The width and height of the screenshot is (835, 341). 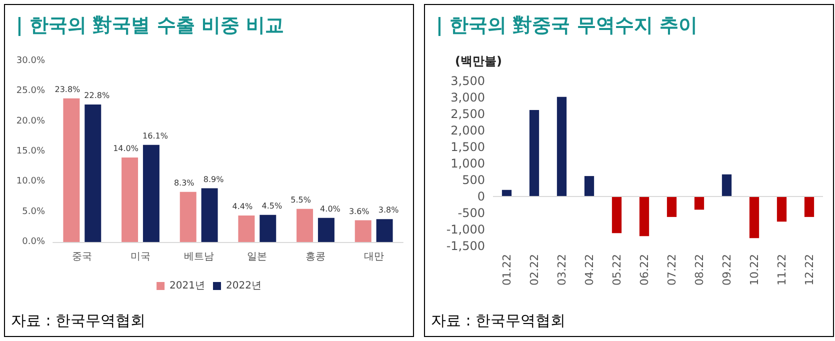 I want to click on y-tick-label: 25.0%, so click(x=31, y=91).